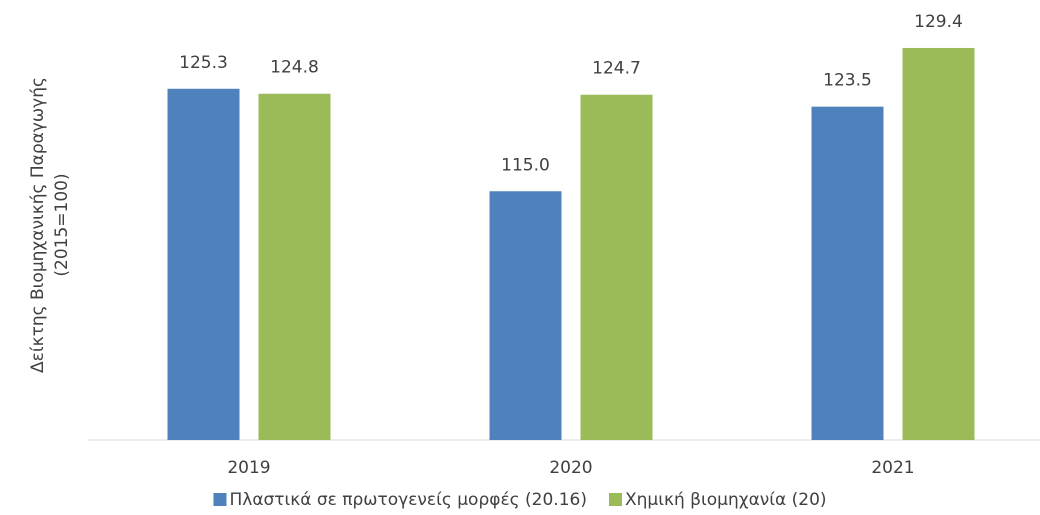 The width and height of the screenshot is (1040, 515). What do you see at coordinates (892, 468) in the screenshot?
I see `x-tick-label: 2021` at bounding box center [892, 468].